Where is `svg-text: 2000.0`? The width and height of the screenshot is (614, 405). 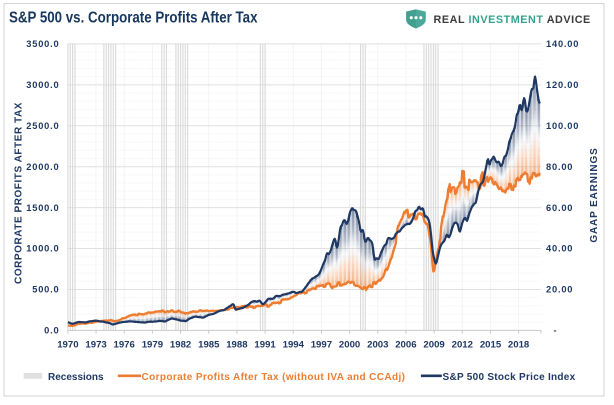 svg-text: 2000.0 is located at coordinates (42, 167).